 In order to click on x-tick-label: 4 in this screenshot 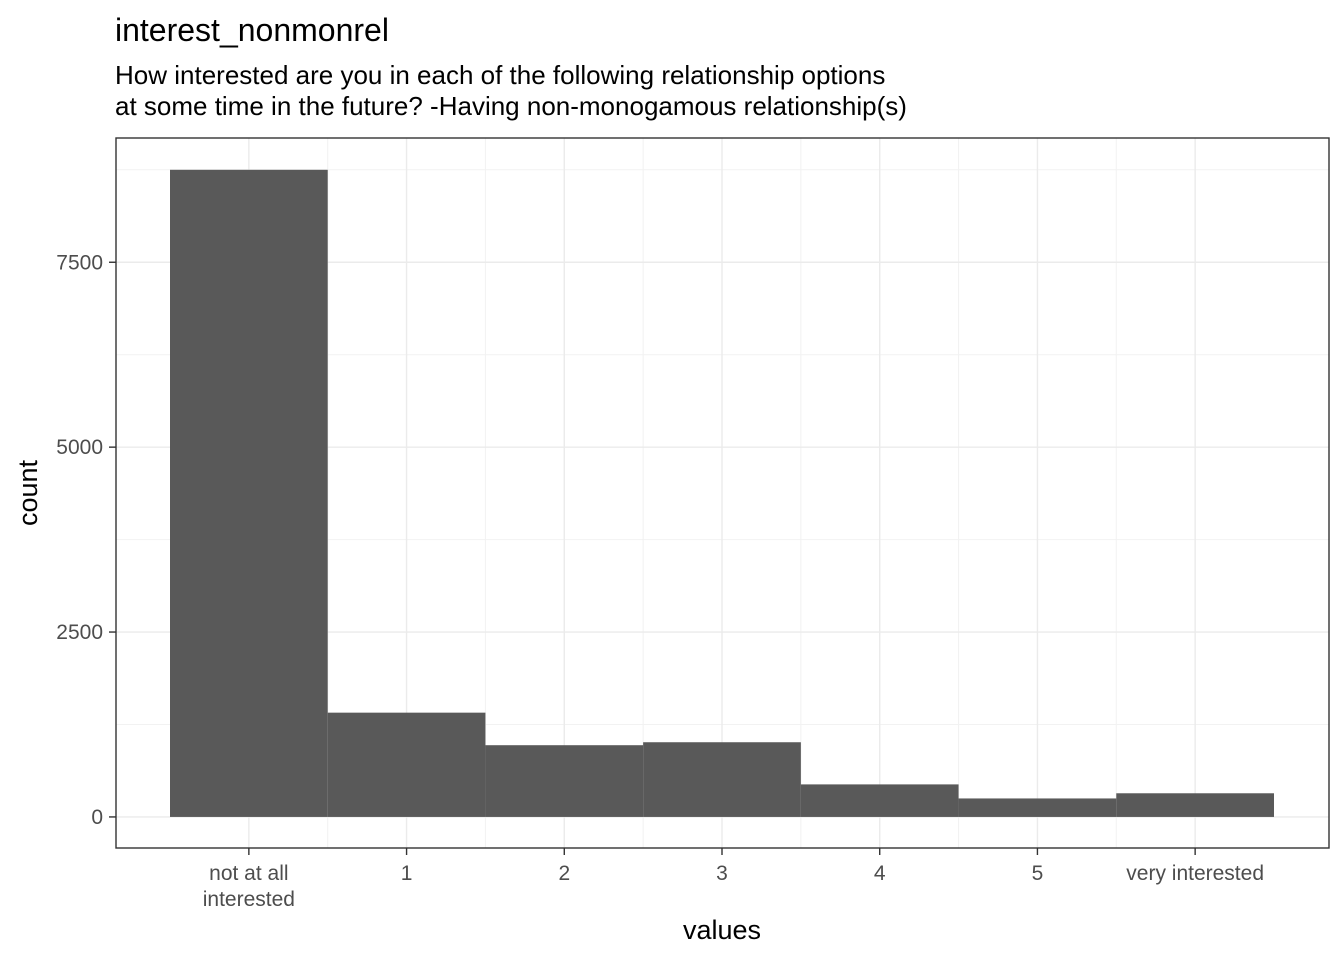, I will do `click(880, 873)`.